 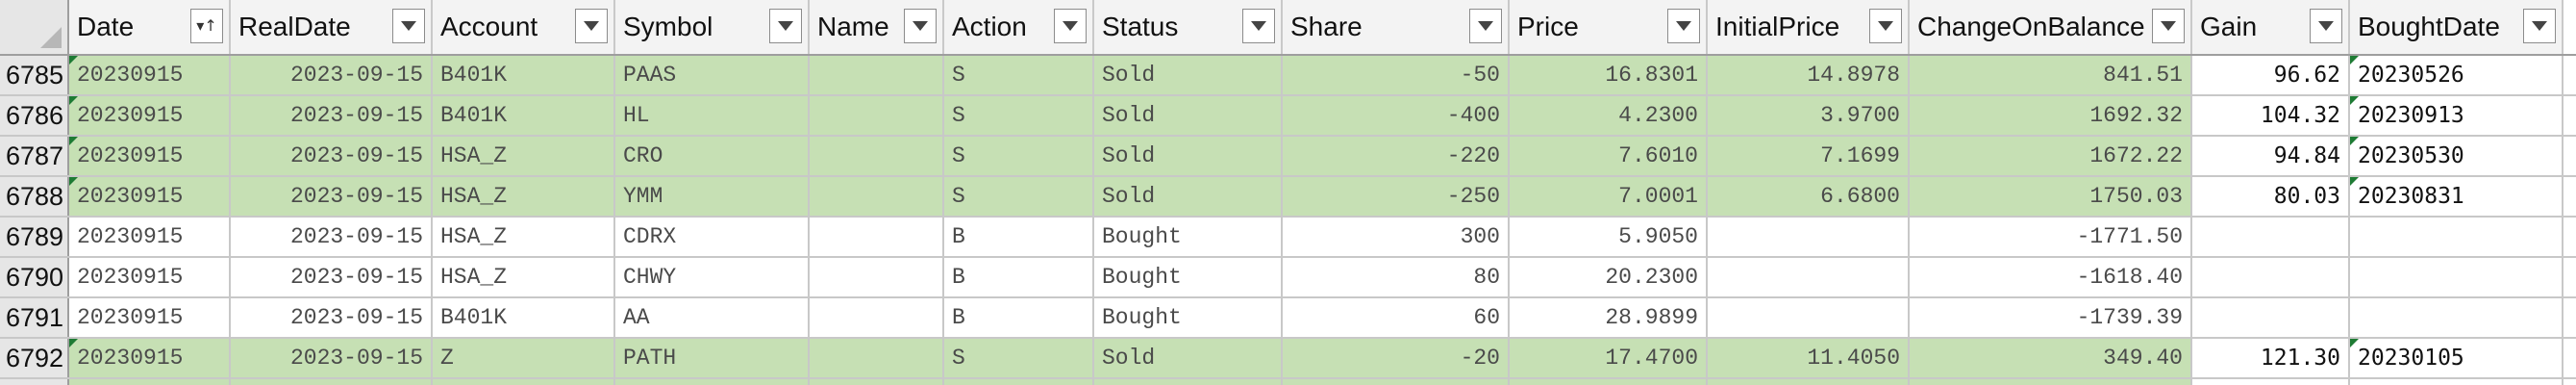 What do you see at coordinates (34, 115) in the screenshot?
I see `row-number: 6786` at bounding box center [34, 115].